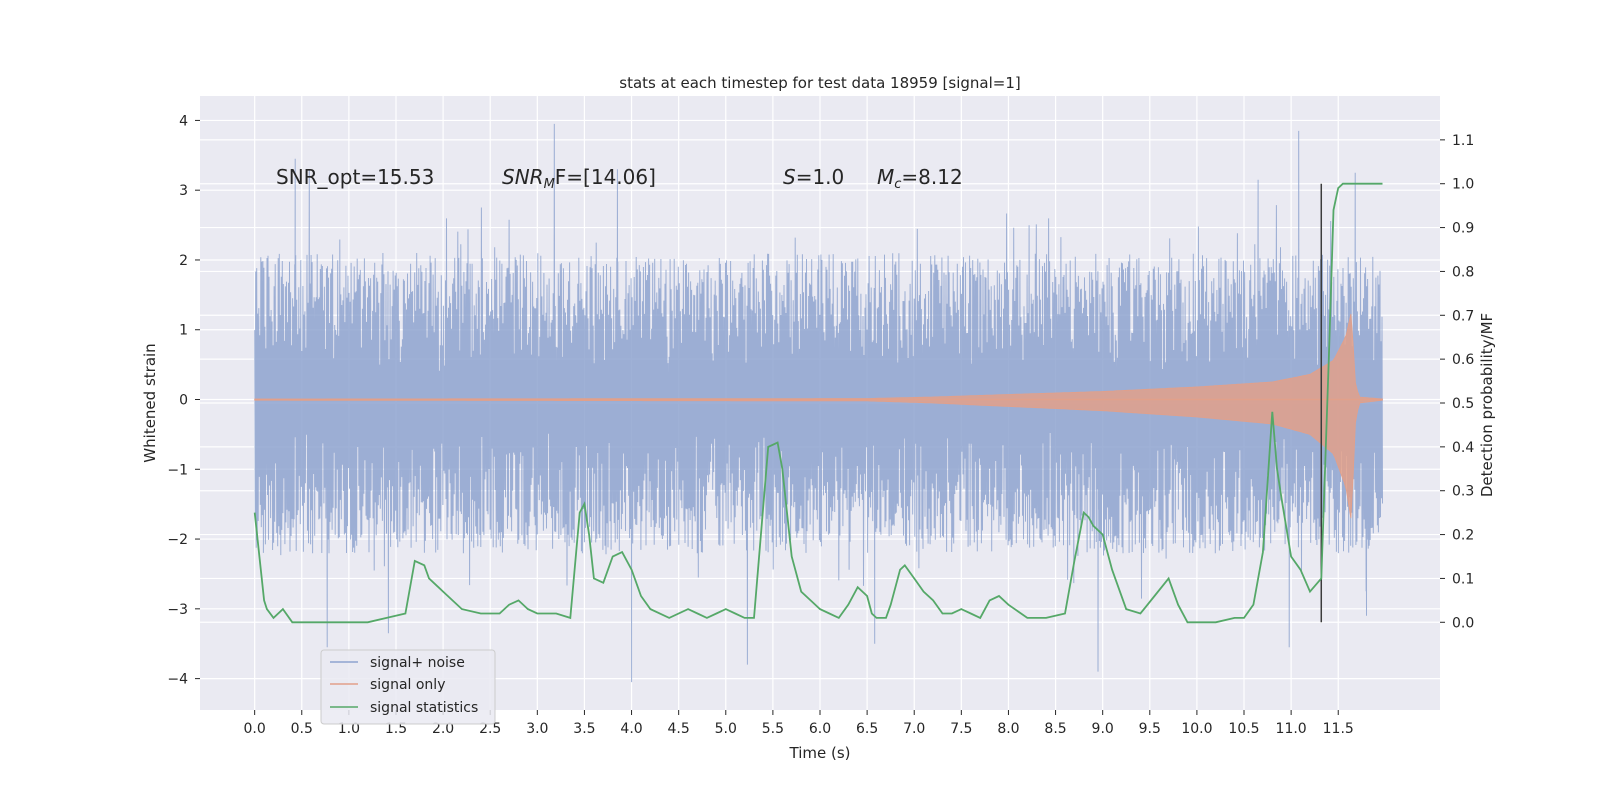 Image resolution: width=1600 pixels, height=800 pixels. Describe the element at coordinates (1463, 536) in the screenshot. I see `y-right-tick-label: 0.2` at that location.